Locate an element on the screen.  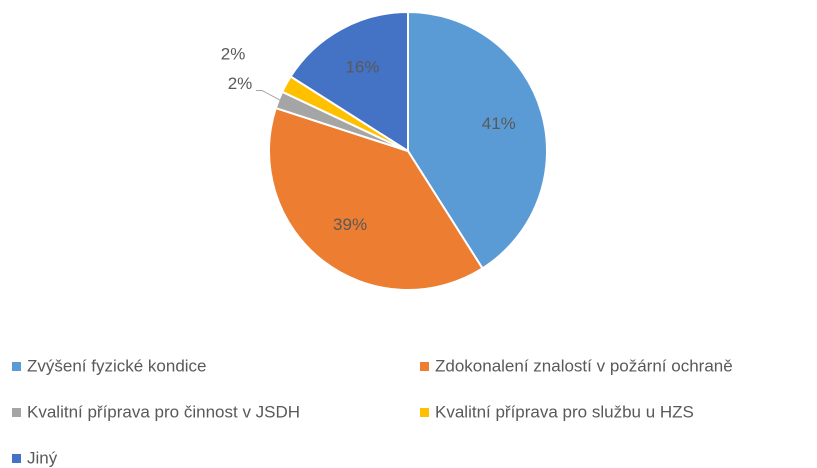
data-label: 16% is located at coordinates (362, 67).